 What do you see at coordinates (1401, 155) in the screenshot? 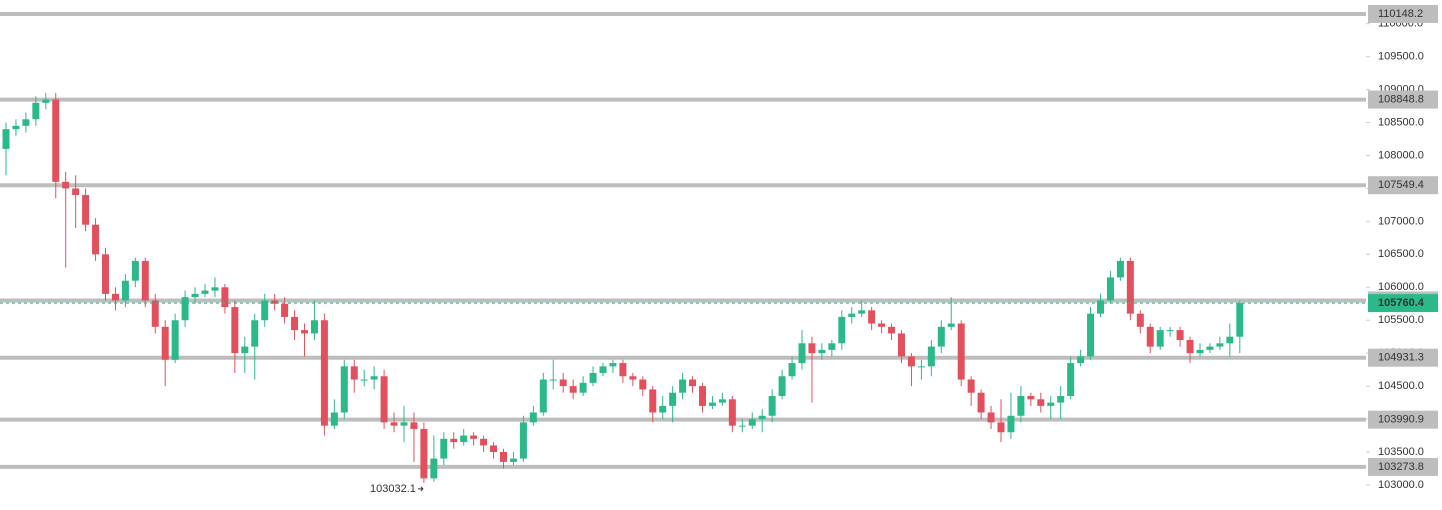
I see `y-tick-label: 108000.0` at bounding box center [1401, 155].